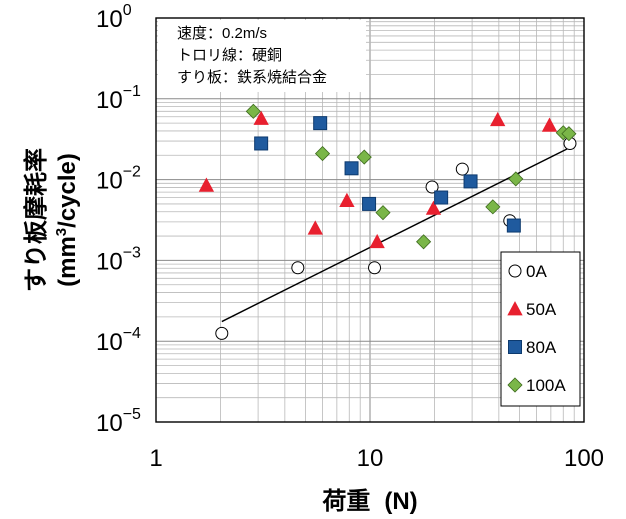 The image size is (626, 519). Describe the element at coordinates (541, 309) in the screenshot. I see `legend-label-50a: 50A` at that location.